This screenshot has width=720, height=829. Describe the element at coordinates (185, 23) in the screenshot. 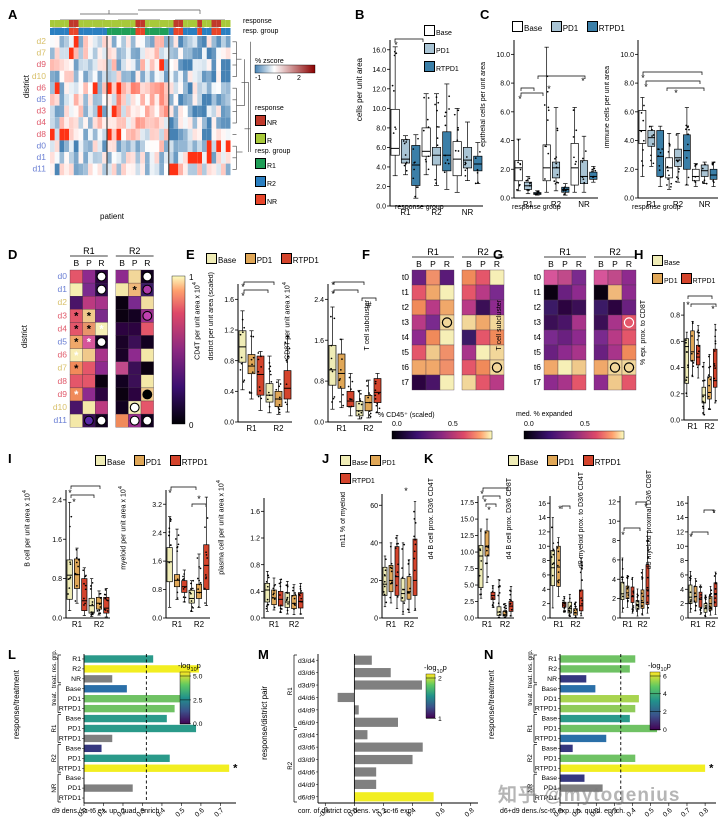

I see `response-annot-cell` at that location.